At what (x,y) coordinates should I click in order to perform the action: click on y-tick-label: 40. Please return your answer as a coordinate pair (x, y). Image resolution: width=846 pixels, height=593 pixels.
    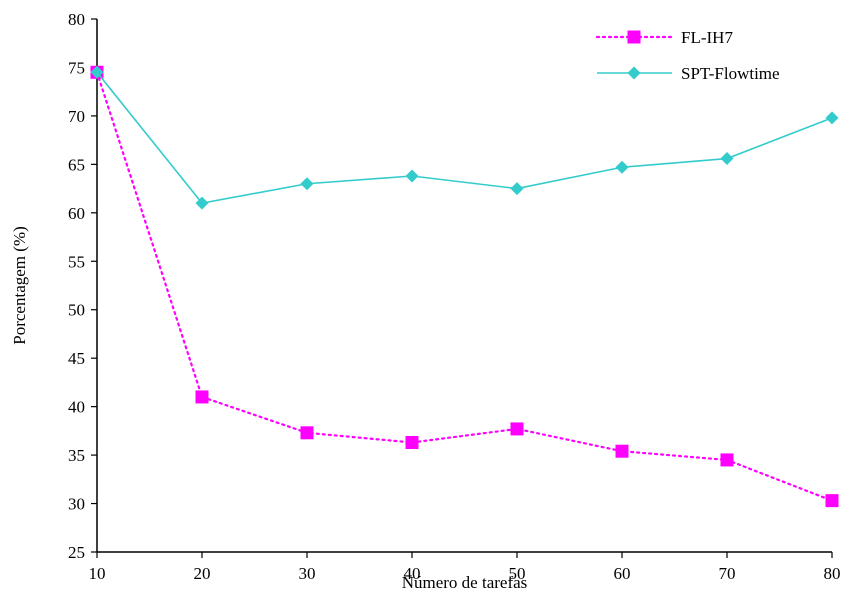
    Looking at the image, I should click on (76, 407).